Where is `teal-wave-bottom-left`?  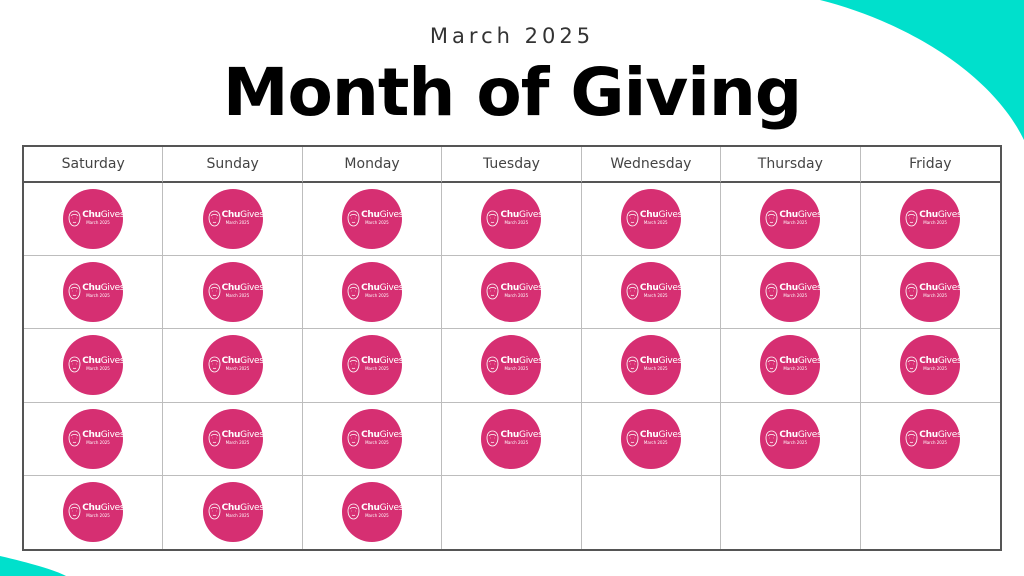
teal-wave-bottom-left is located at coordinates (33, 566).